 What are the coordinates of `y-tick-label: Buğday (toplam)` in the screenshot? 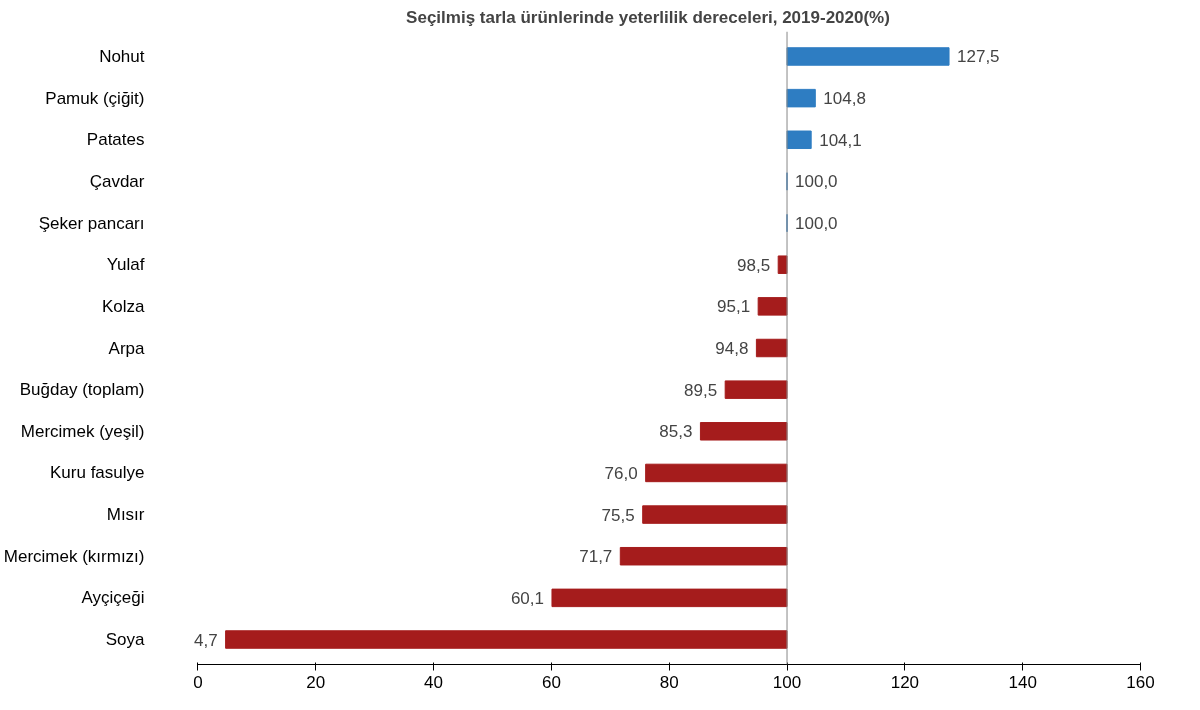 It's located at (82, 390).